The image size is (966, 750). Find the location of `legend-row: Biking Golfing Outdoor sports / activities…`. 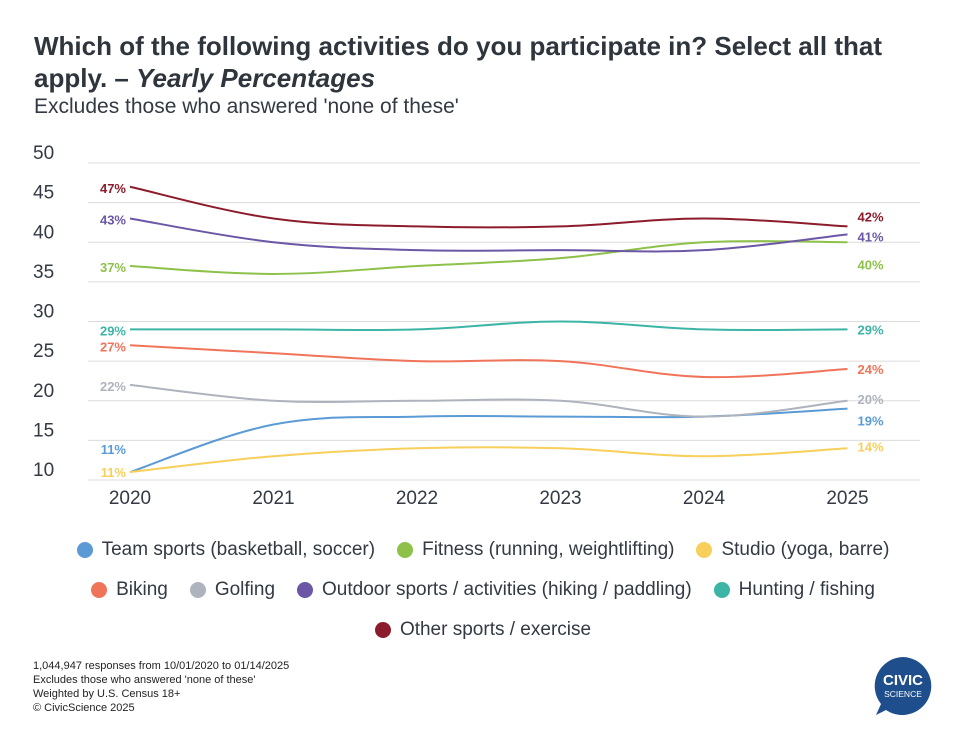

legend-row: Biking Golfing Outdoor sports / activities… is located at coordinates (483, 590).